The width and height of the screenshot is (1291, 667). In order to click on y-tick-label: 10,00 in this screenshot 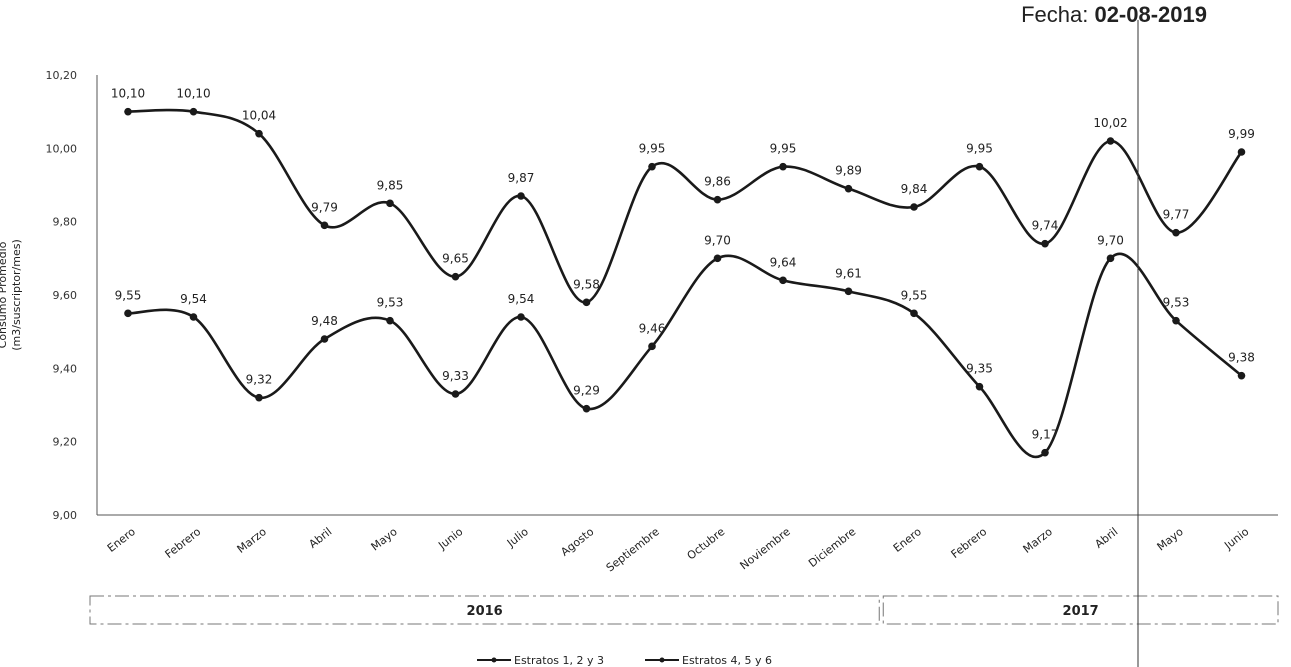, I will do `click(62, 148)`.